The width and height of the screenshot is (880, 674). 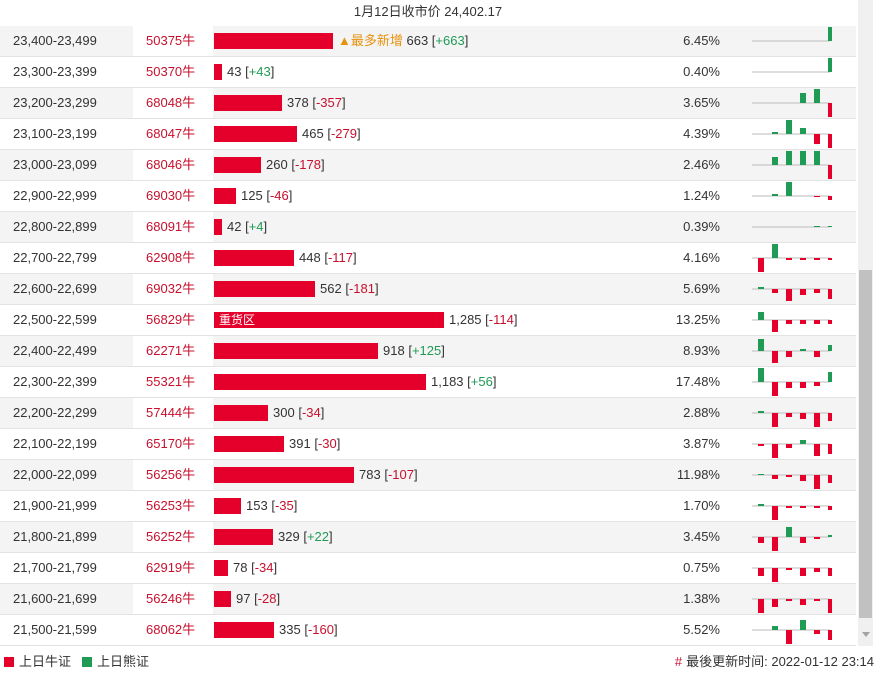 What do you see at coordinates (300, 443) in the screenshot?
I see `quantity-value: 391` at bounding box center [300, 443].